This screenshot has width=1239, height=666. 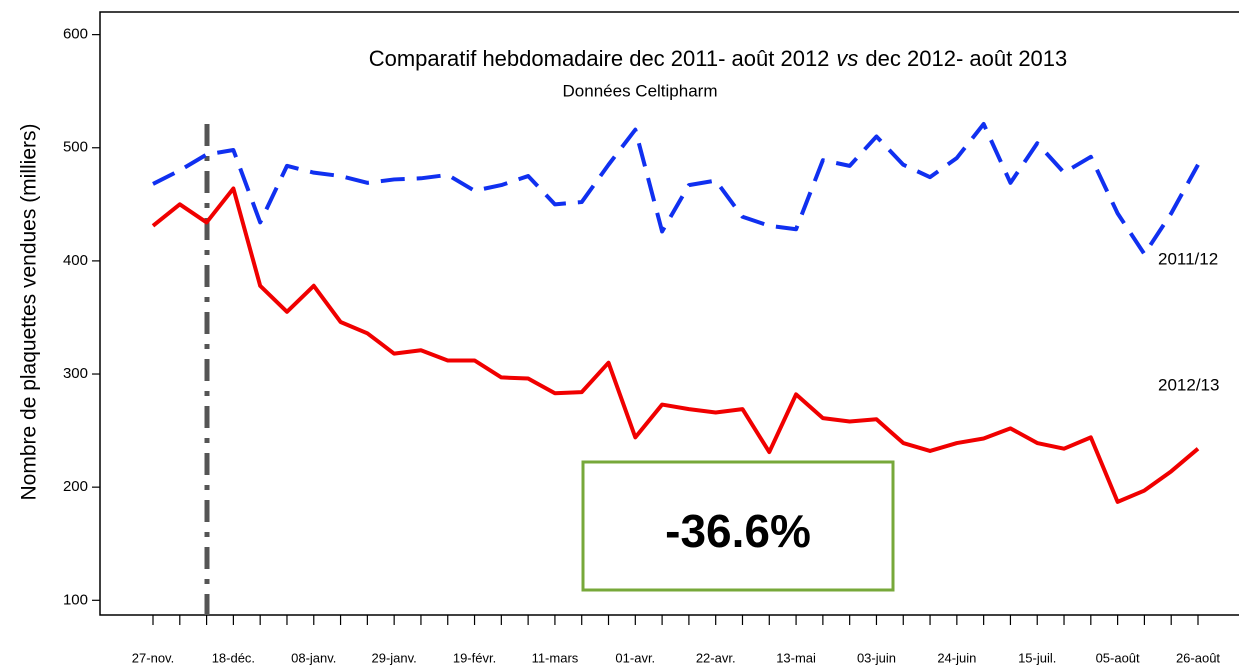 I want to click on series-label: 2011/12, so click(x=1188, y=258).